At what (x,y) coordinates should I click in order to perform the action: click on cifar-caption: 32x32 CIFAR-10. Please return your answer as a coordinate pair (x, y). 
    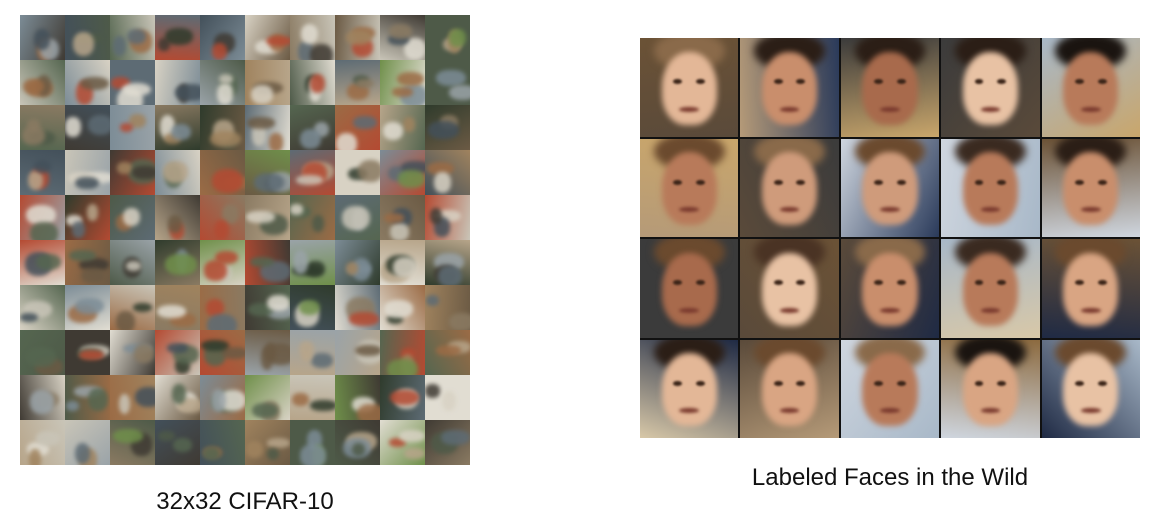
    Looking at the image, I should click on (245, 501).